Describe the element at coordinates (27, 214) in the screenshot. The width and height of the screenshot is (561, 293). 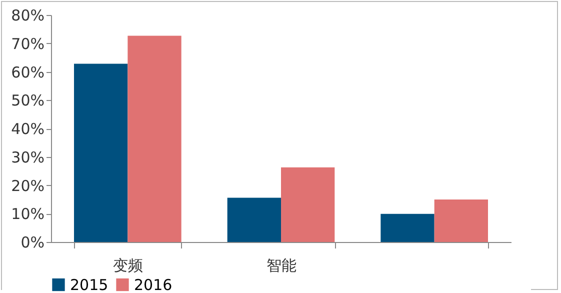
I see `y-tick-label: 10%` at that location.